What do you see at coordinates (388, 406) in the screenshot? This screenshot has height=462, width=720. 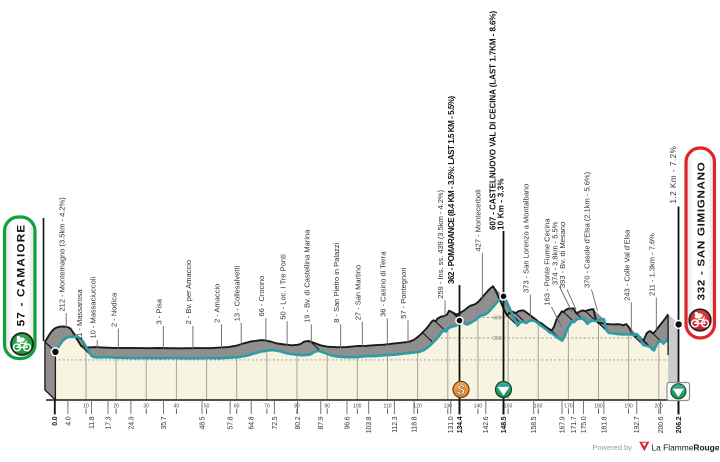 I see `svg-text: 110` at bounding box center [388, 406].